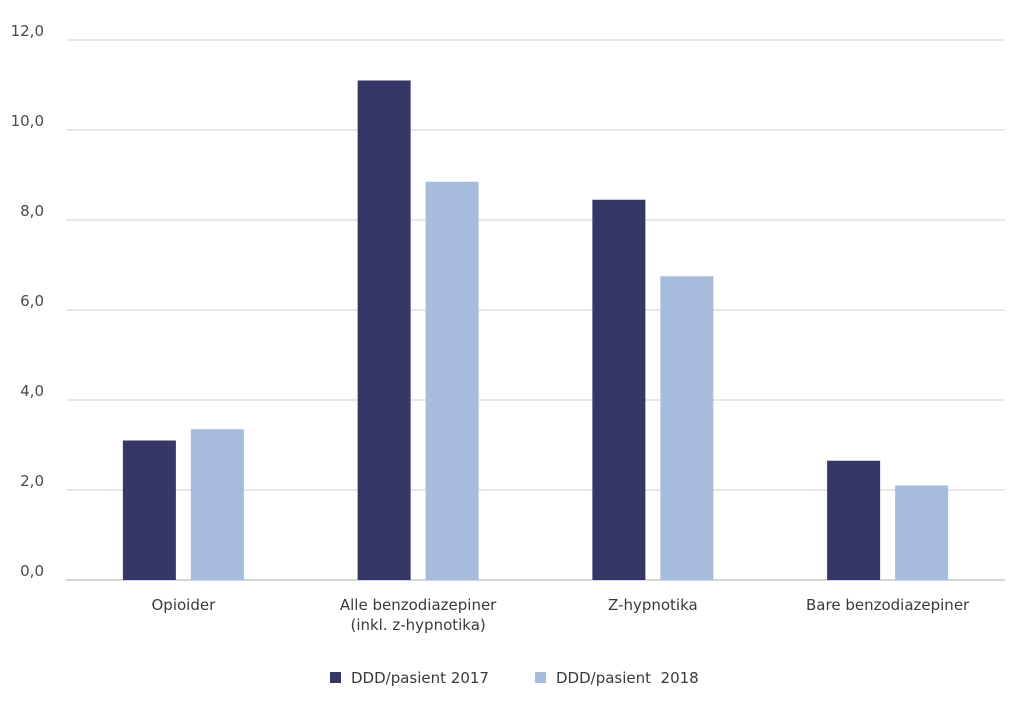 Image resolution: width=1024 pixels, height=712 pixels. Describe the element at coordinates (27, 121) in the screenshot. I see `y-tick-label: 10,0` at that location.